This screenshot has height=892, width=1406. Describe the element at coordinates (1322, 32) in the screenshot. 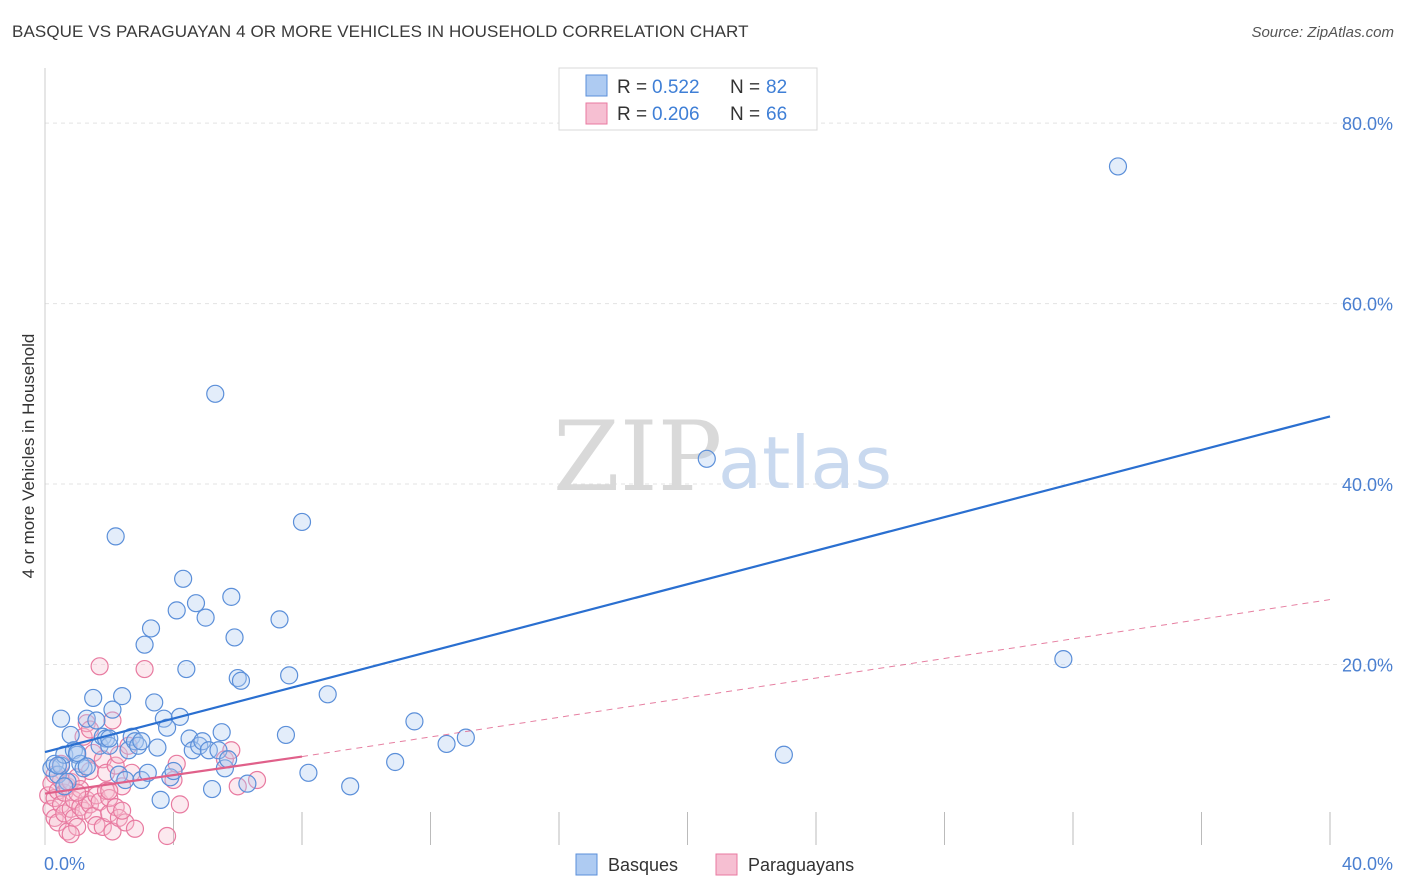

I see `source-label: Source: ZipAtlas.com` at that location.